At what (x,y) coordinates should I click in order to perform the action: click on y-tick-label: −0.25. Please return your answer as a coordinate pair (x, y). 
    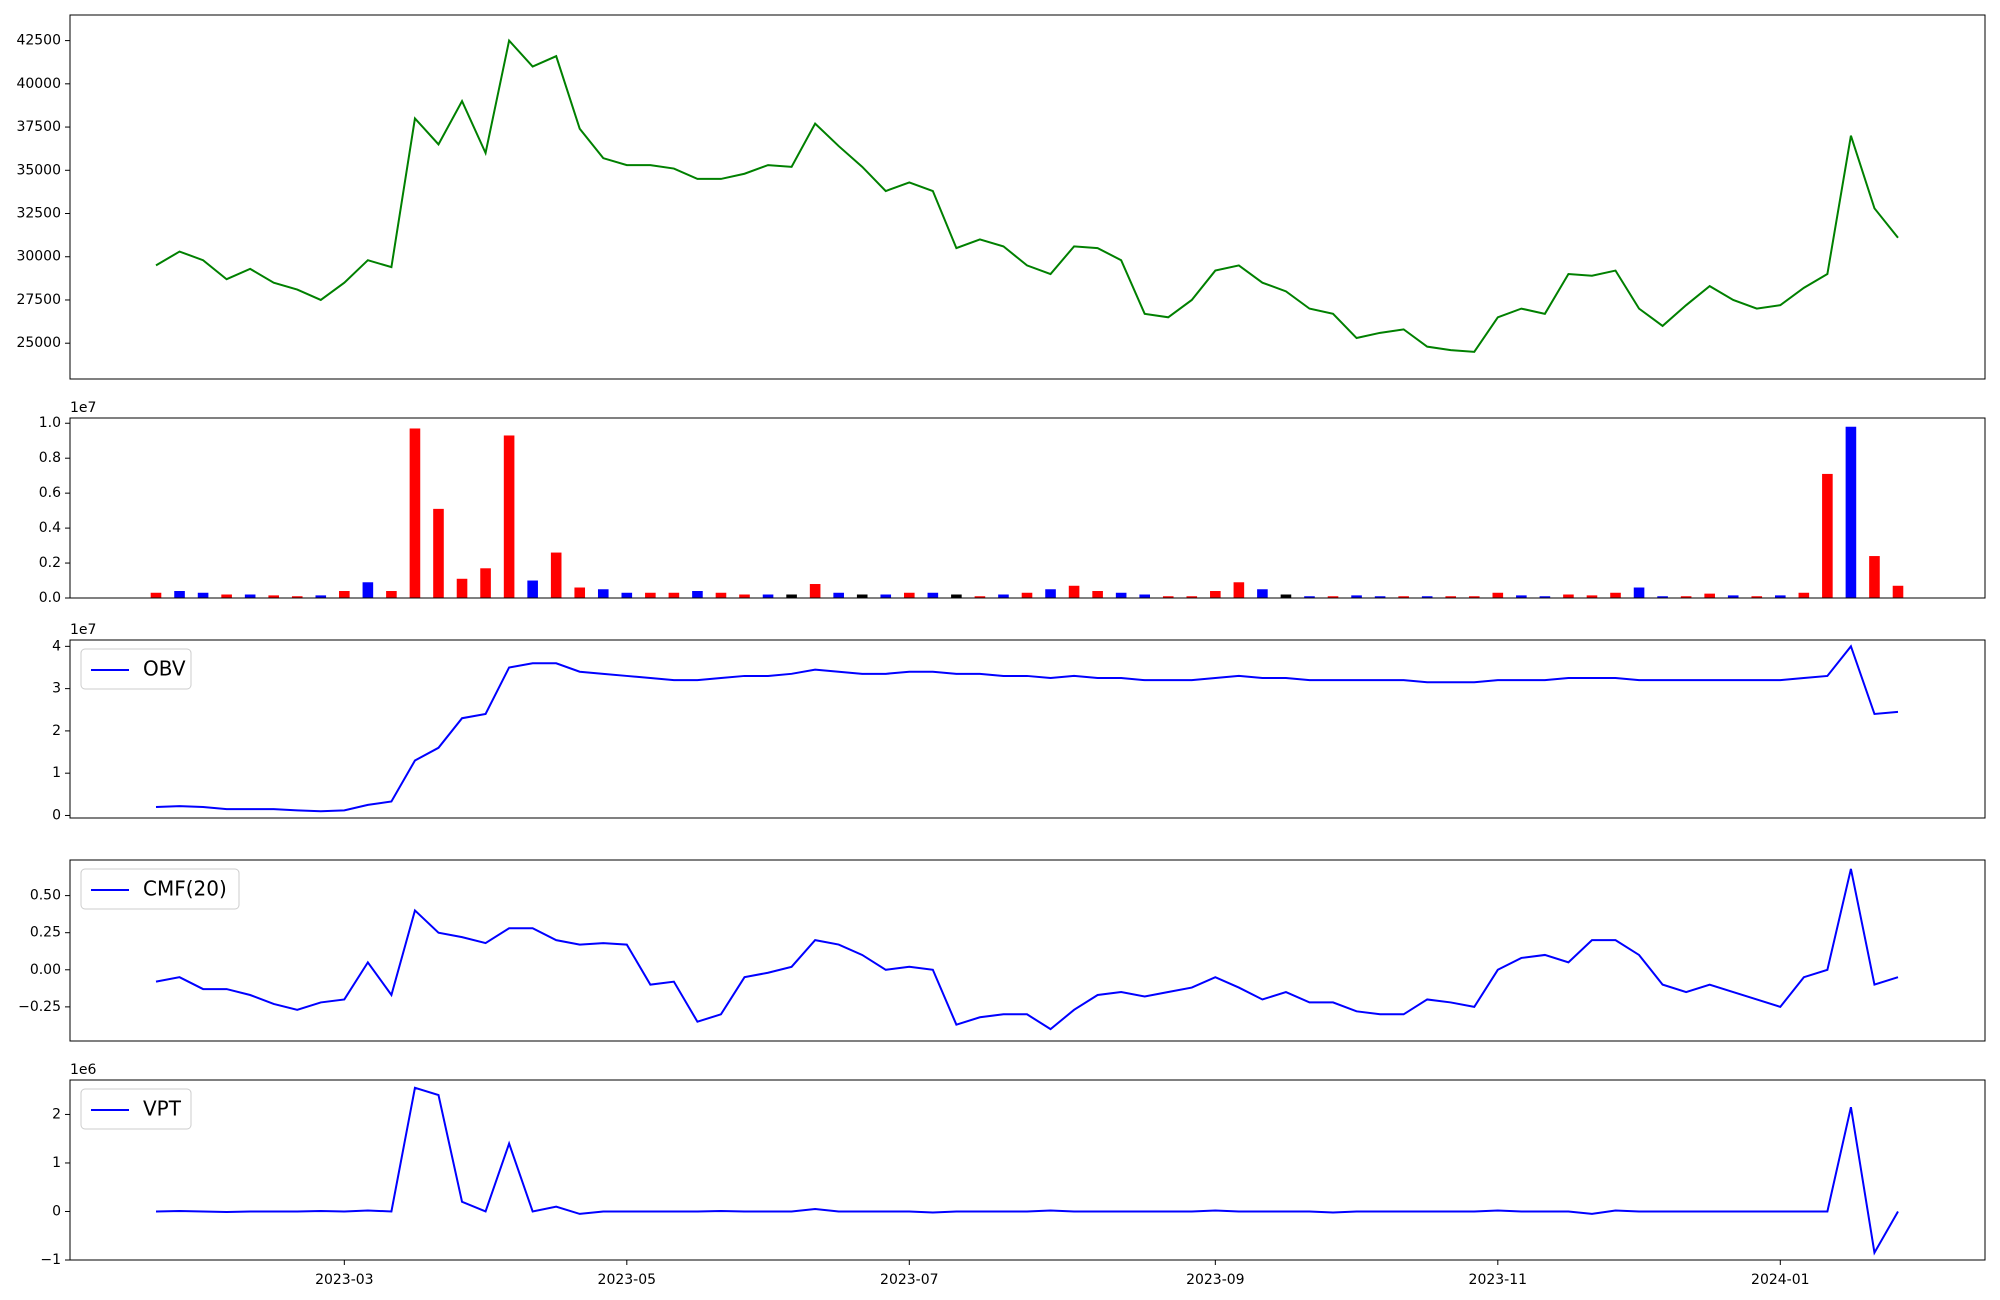
    Looking at the image, I should click on (39, 1007).